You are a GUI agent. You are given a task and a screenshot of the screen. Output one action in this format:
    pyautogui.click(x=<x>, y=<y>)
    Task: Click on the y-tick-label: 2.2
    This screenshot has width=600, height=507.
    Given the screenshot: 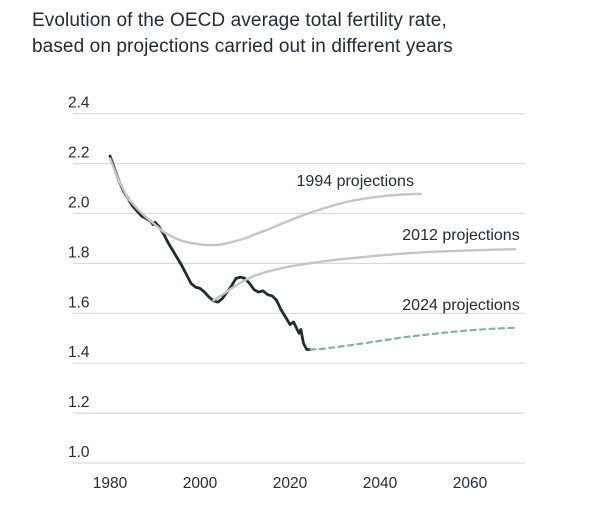 What is the action you would take?
    pyautogui.click(x=79, y=153)
    